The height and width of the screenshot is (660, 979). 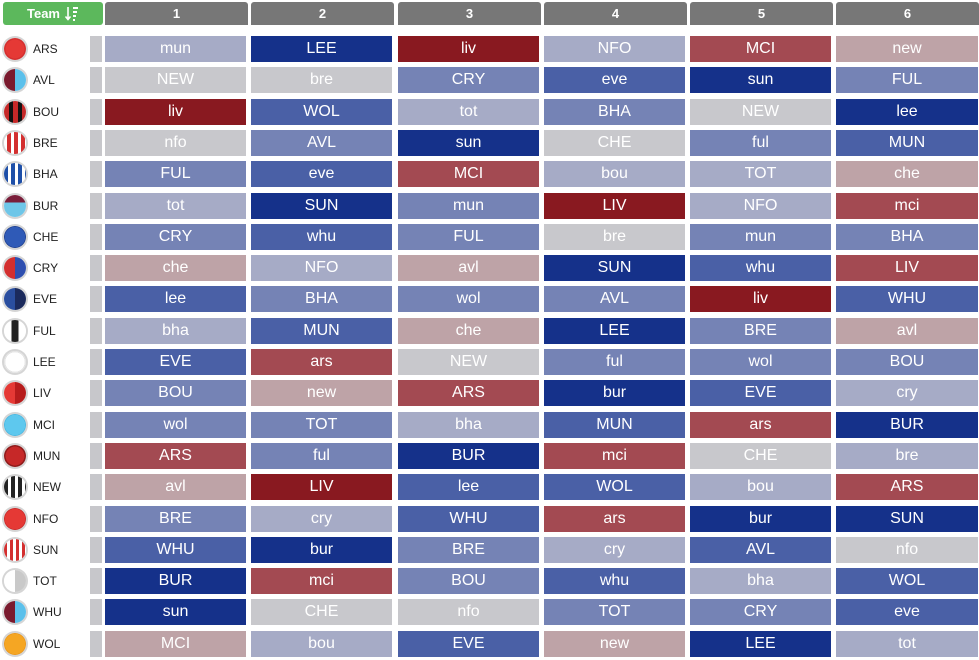 What do you see at coordinates (321, 205) in the screenshot?
I see `fixture-cell: SUN` at bounding box center [321, 205].